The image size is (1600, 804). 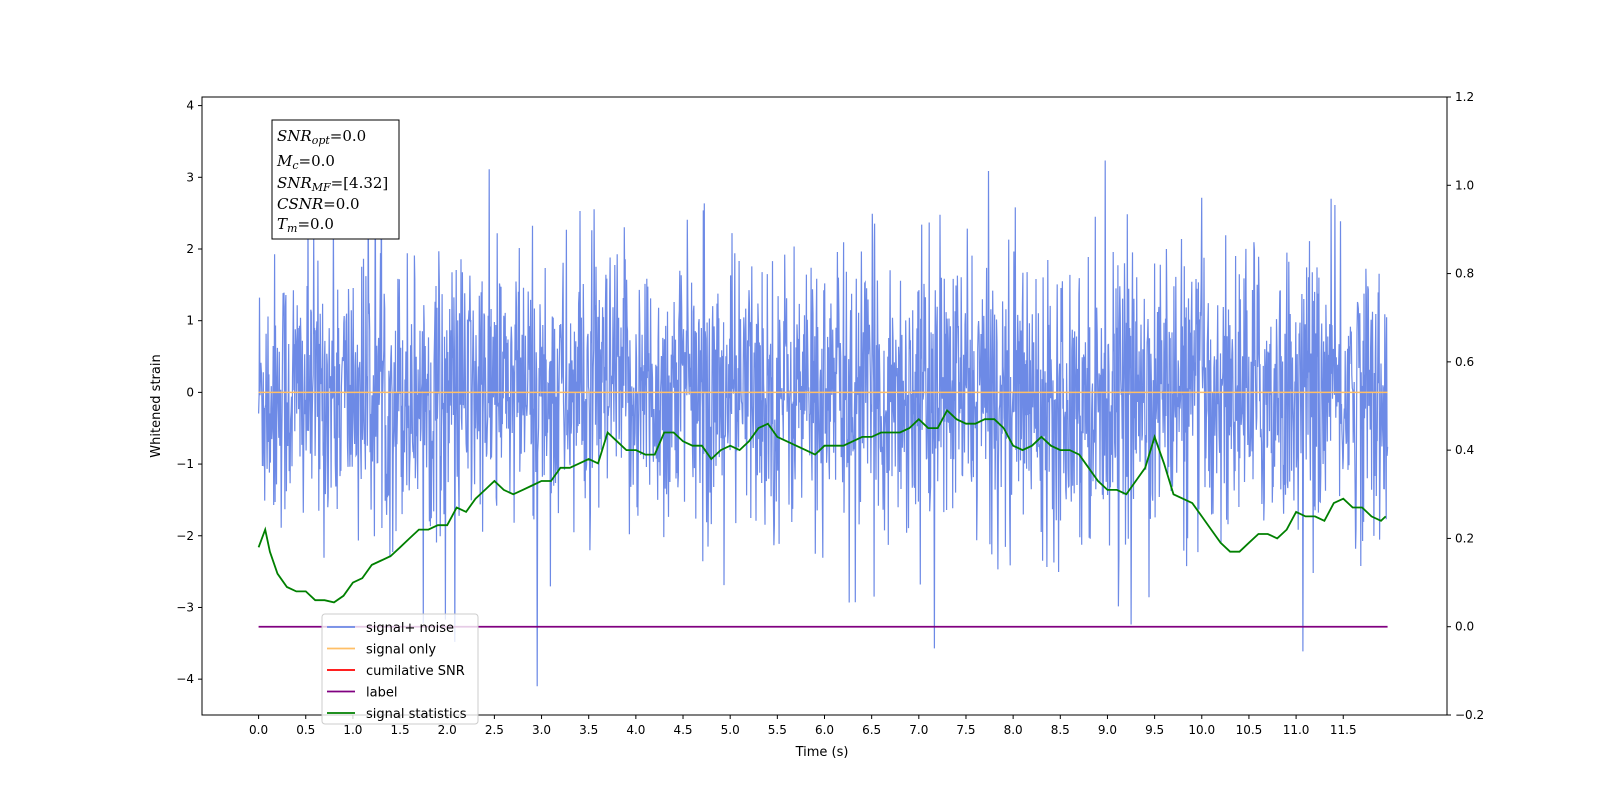 What do you see at coordinates (185, 679) in the screenshot?
I see `left-y-tick-label: −4` at bounding box center [185, 679].